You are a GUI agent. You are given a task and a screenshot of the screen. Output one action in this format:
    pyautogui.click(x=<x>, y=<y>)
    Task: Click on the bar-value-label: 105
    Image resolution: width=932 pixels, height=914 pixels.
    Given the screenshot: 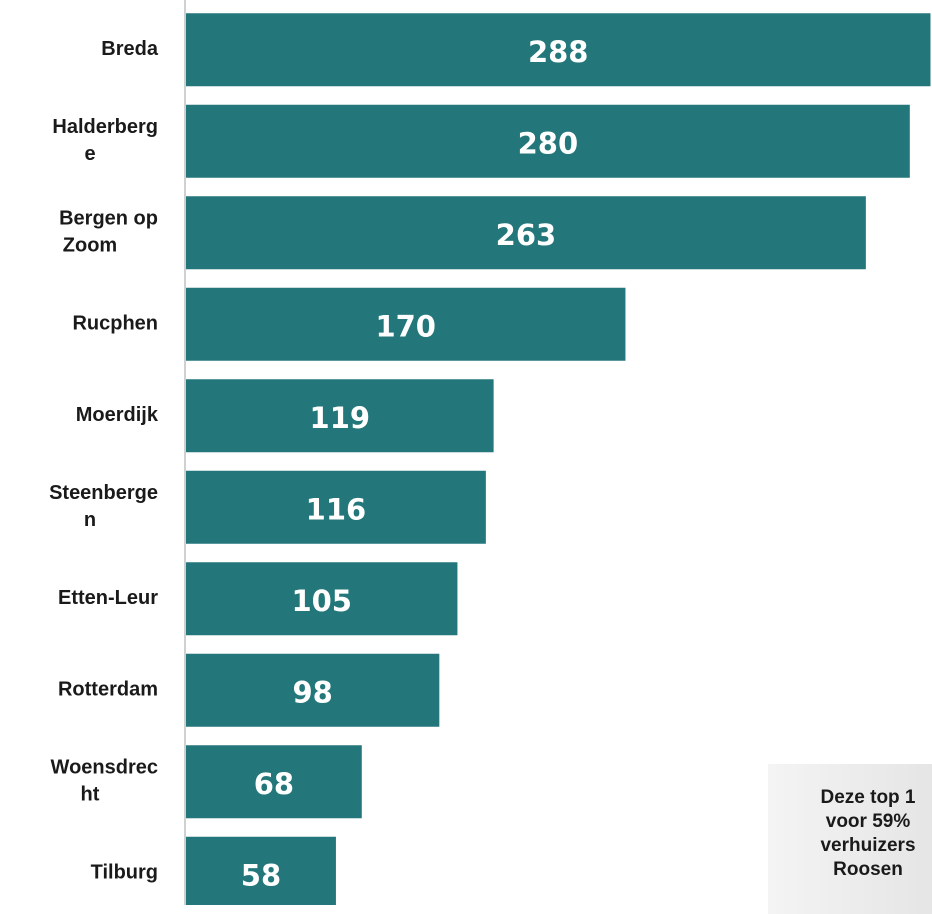 What is the action you would take?
    pyautogui.click(x=321, y=601)
    